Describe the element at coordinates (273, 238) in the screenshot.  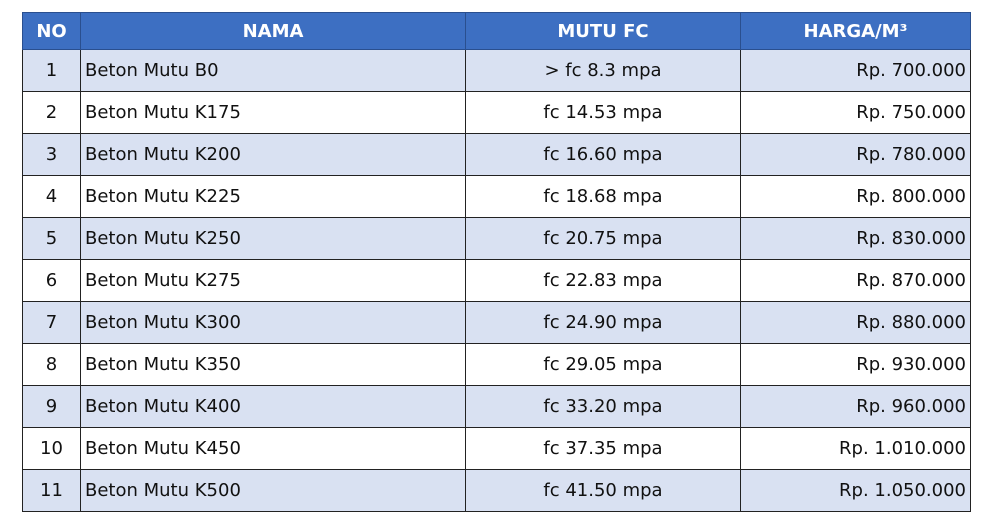
I see `table-cell: Beton Mutu K250` at that location.